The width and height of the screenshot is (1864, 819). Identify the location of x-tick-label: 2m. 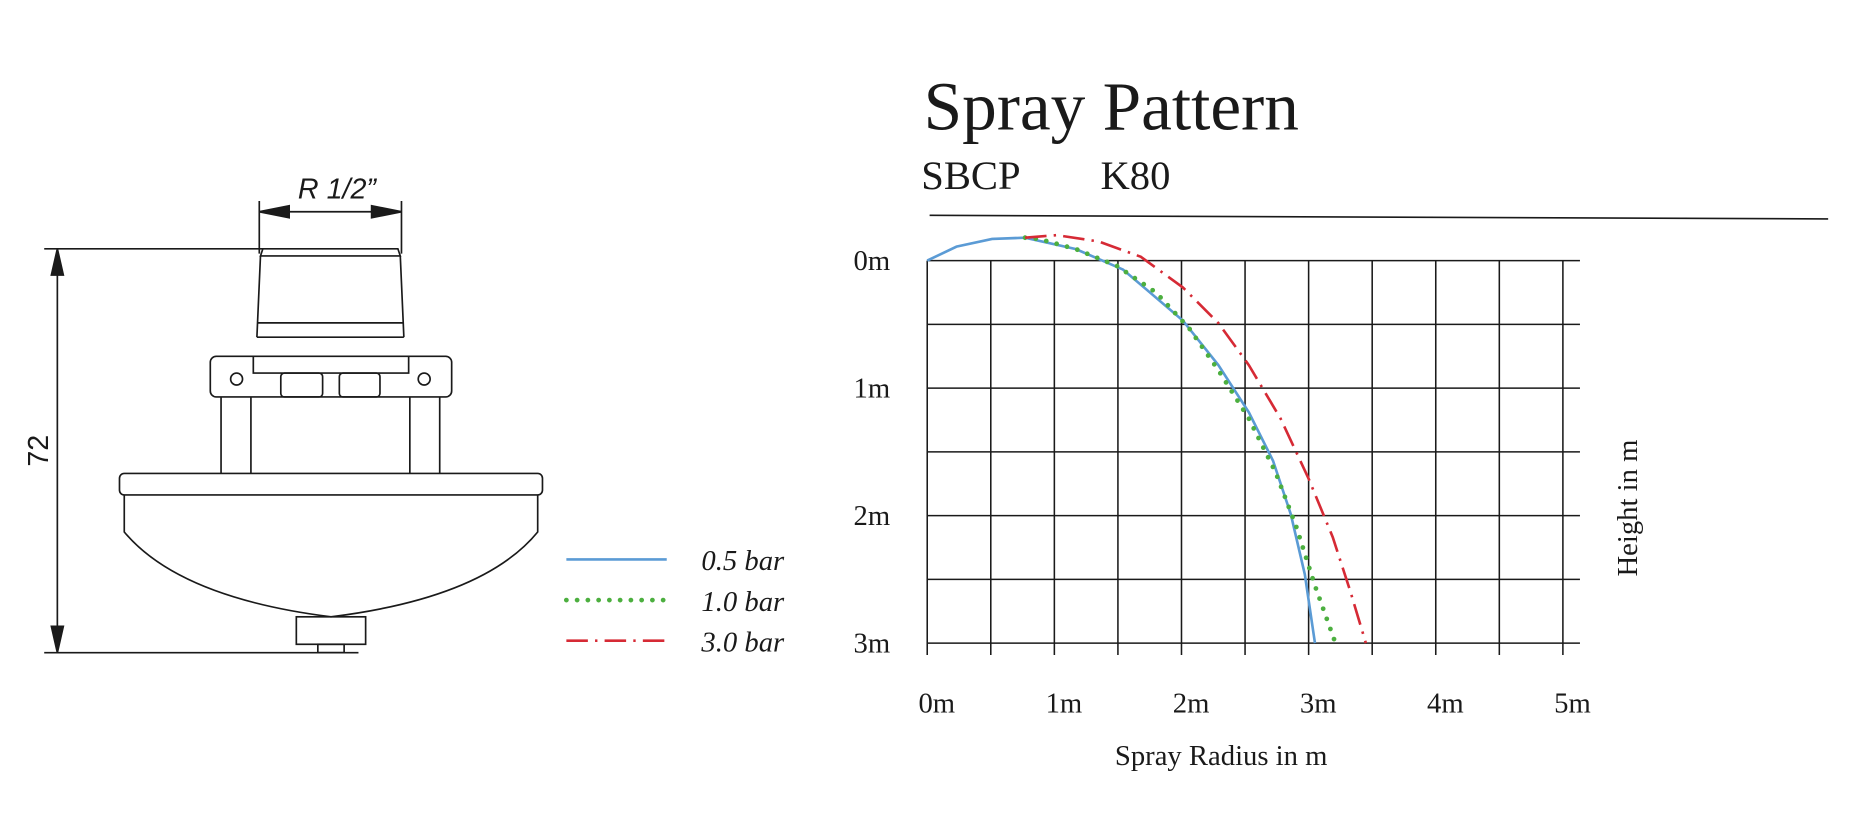
(1191, 703).